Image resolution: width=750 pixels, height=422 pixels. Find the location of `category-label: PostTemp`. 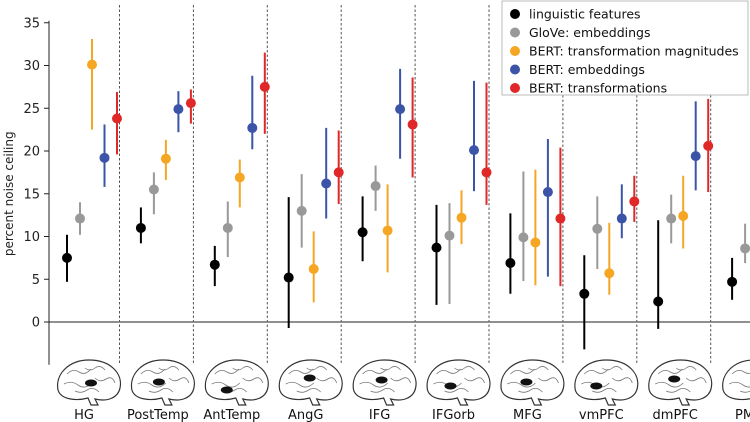

category-label: PostTemp is located at coordinates (158, 415).